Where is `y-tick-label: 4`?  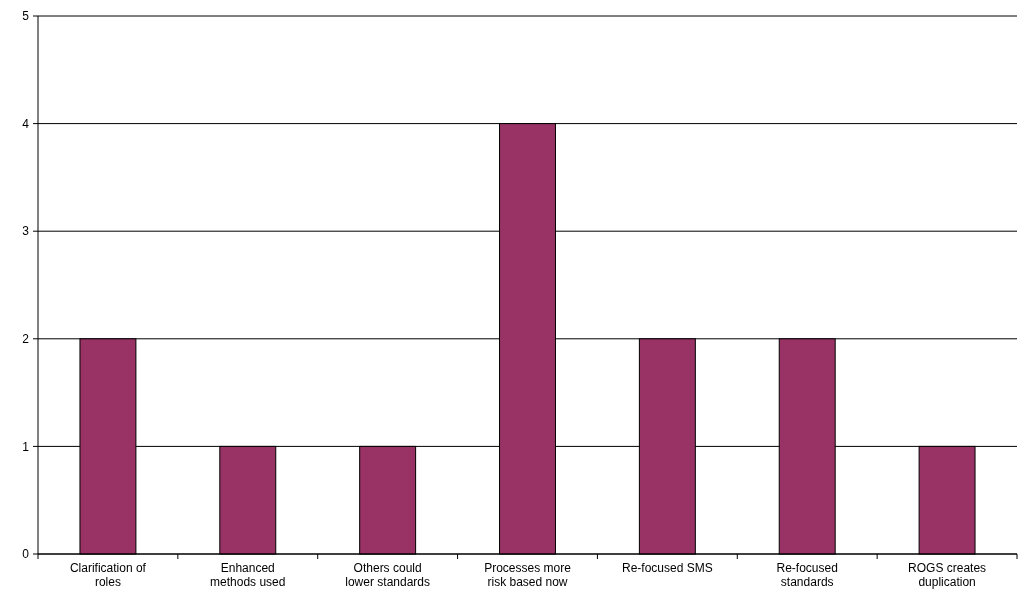
y-tick-label: 4 is located at coordinates (26, 123).